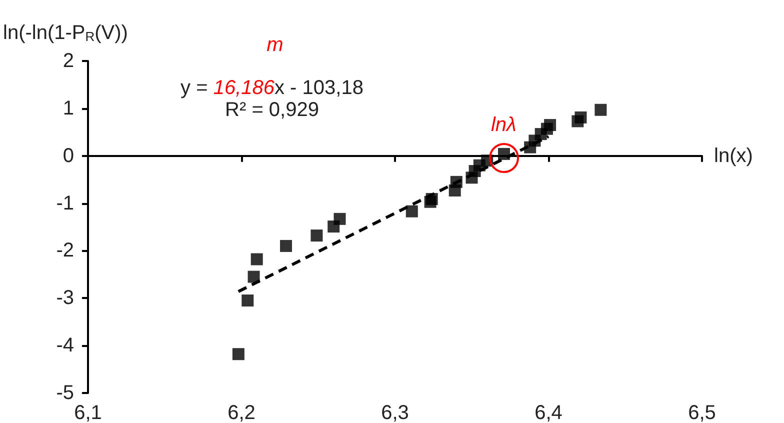 Image resolution: width=784 pixels, height=423 pixels. Describe the element at coordinates (68, 61) in the screenshot. I see `y-tick-label: 2` at that location.